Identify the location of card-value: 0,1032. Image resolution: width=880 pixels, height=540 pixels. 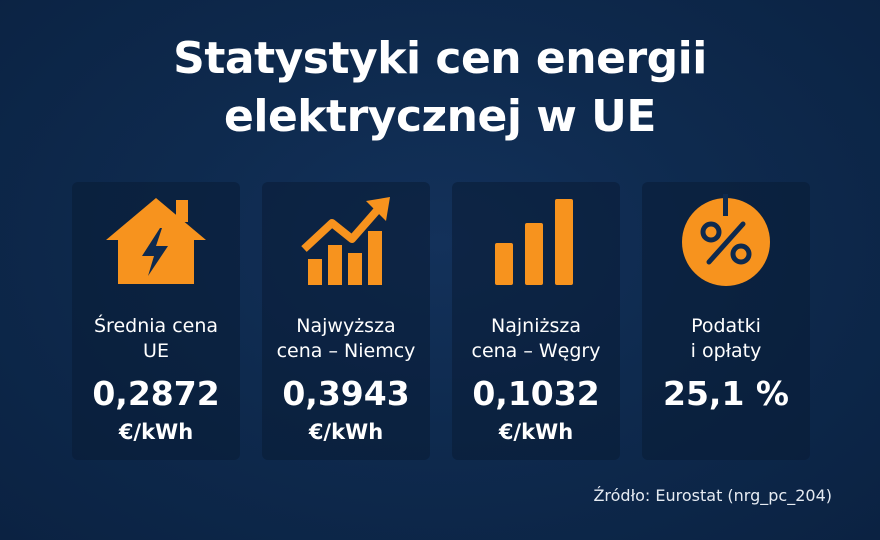
(536, 393).